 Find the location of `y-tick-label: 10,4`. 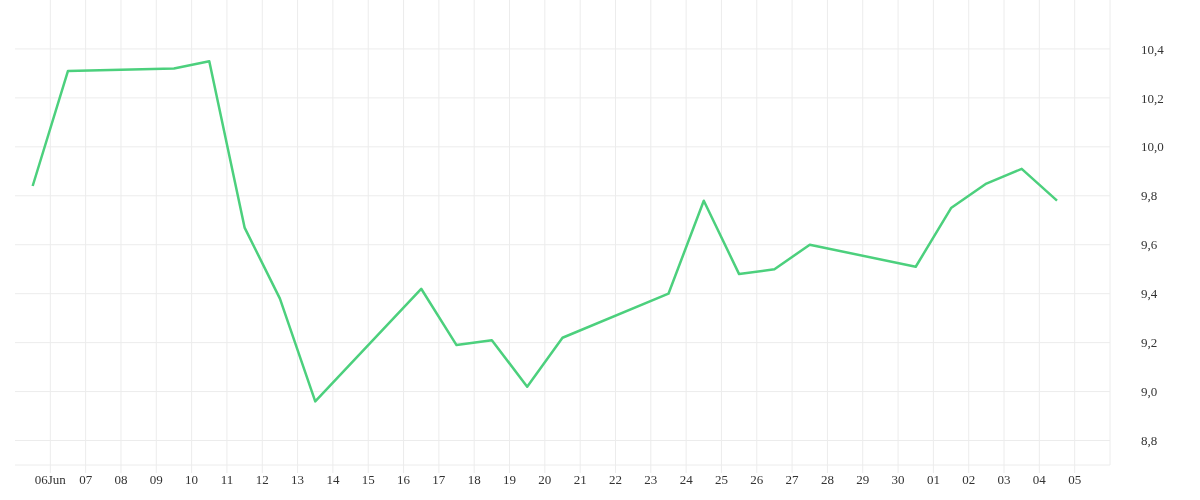

y-tick-label: 10,4 is located at coordinates (1153, 49).